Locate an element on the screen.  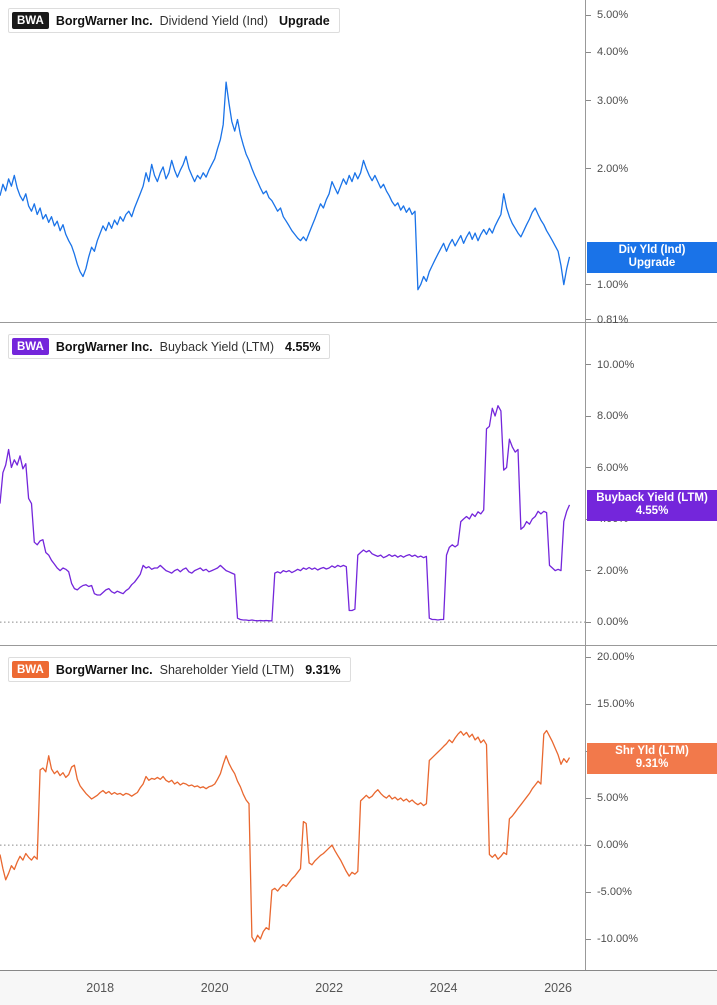
metric-name: Shareholder Yield (LTM) is located at coordinates (227, 669).